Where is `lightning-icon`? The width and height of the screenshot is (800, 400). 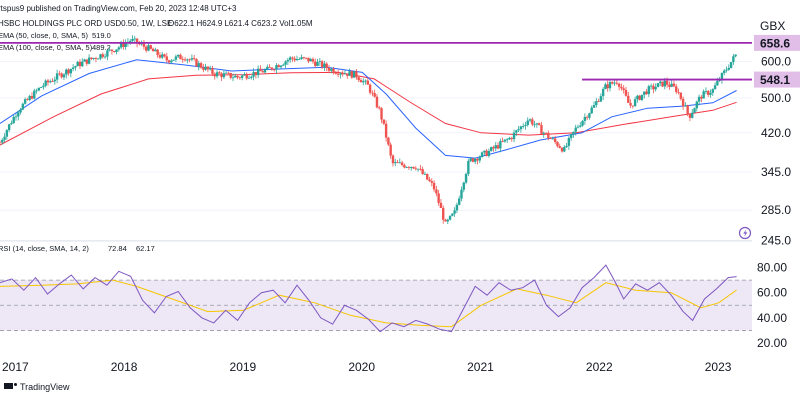
lightning-icon is located at coordinates (745, 233).